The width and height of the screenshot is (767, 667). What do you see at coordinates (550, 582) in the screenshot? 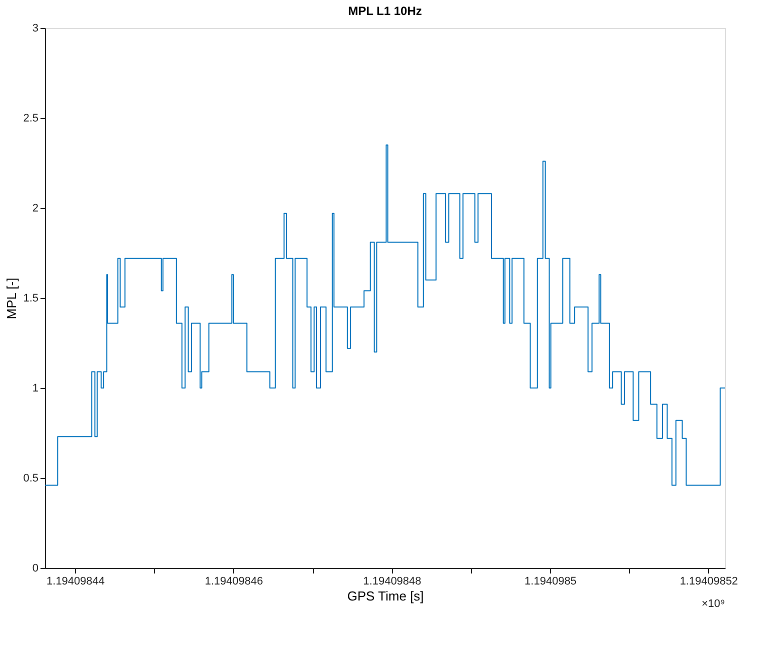
I see `x-tick-label: 1.1940985` at bounding box center [550, 582].